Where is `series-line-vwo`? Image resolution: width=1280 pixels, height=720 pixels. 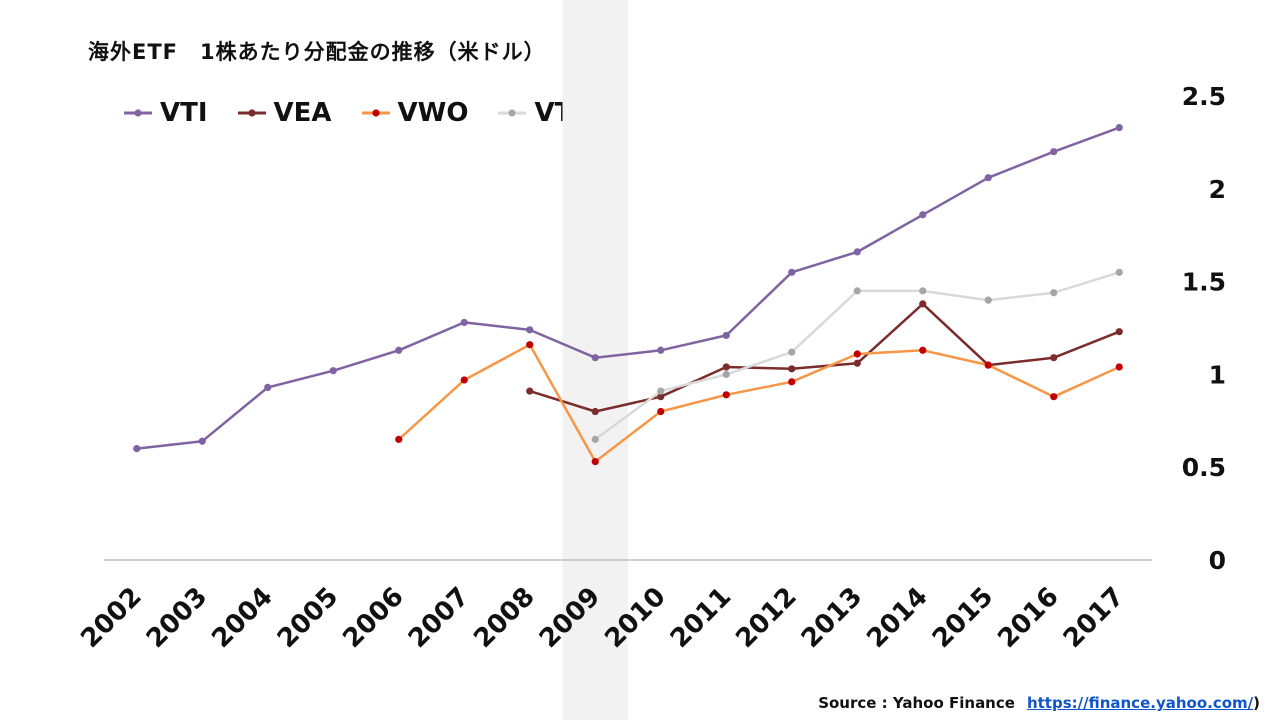 series-line-vwo is located at coordinates (758, 403).